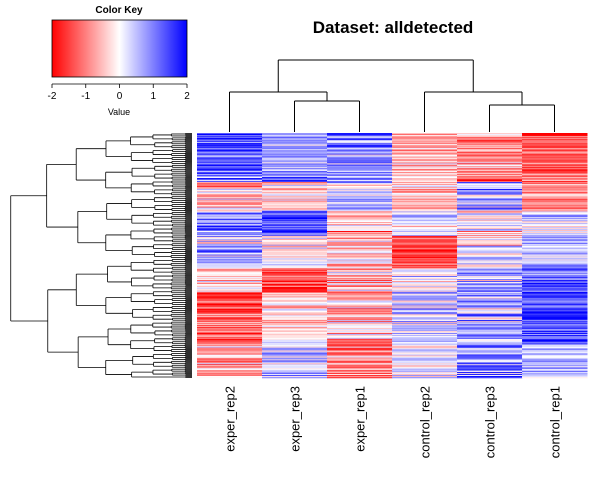  What do you see at coordinates (490, 422) in the screenshot?
I see `column-label: control_rep3` at bounding box center [490, 422].